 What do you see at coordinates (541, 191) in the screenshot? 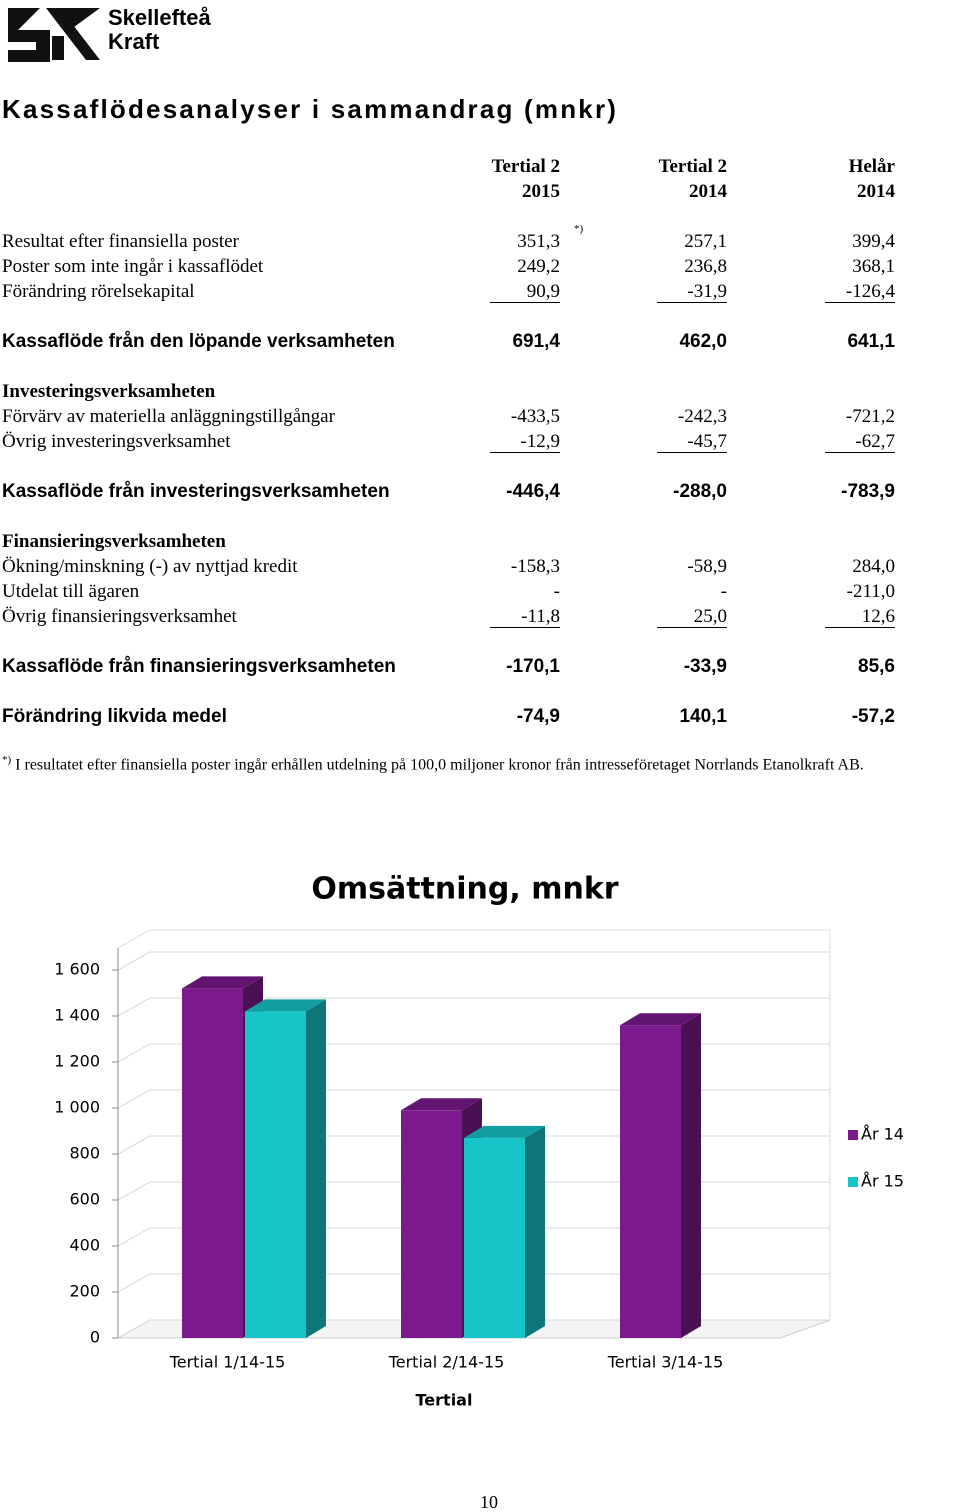
I see `column-header: 2015` at bounding box center [541, 191].